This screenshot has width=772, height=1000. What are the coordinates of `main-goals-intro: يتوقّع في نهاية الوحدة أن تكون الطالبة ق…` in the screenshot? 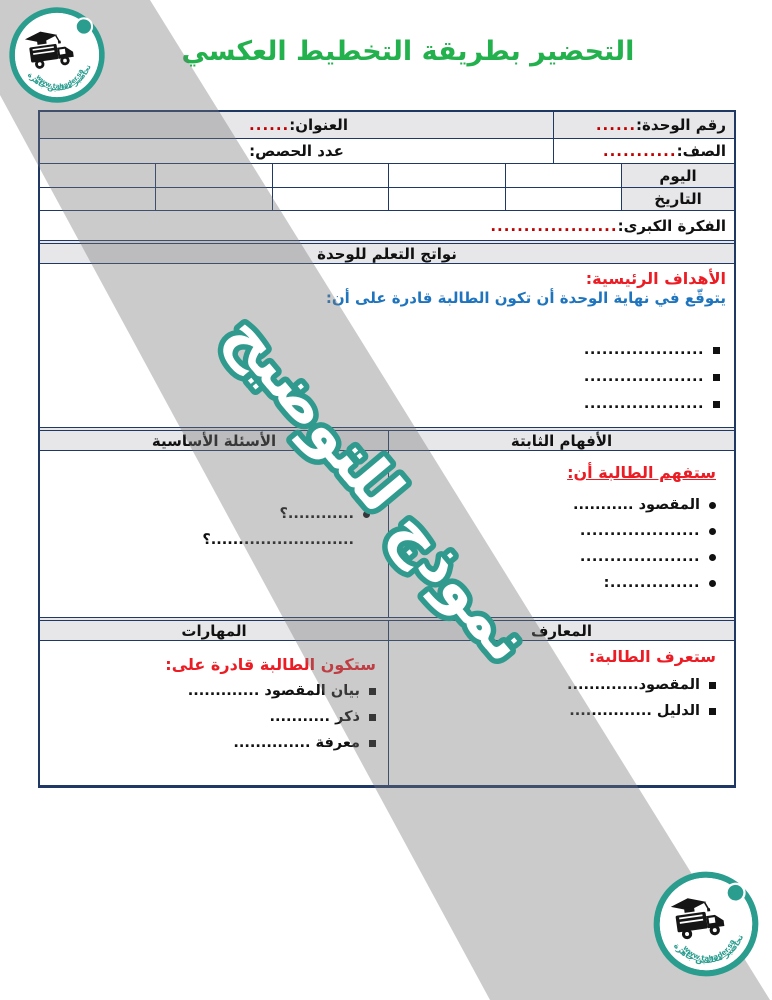 It's located at (525, 298).